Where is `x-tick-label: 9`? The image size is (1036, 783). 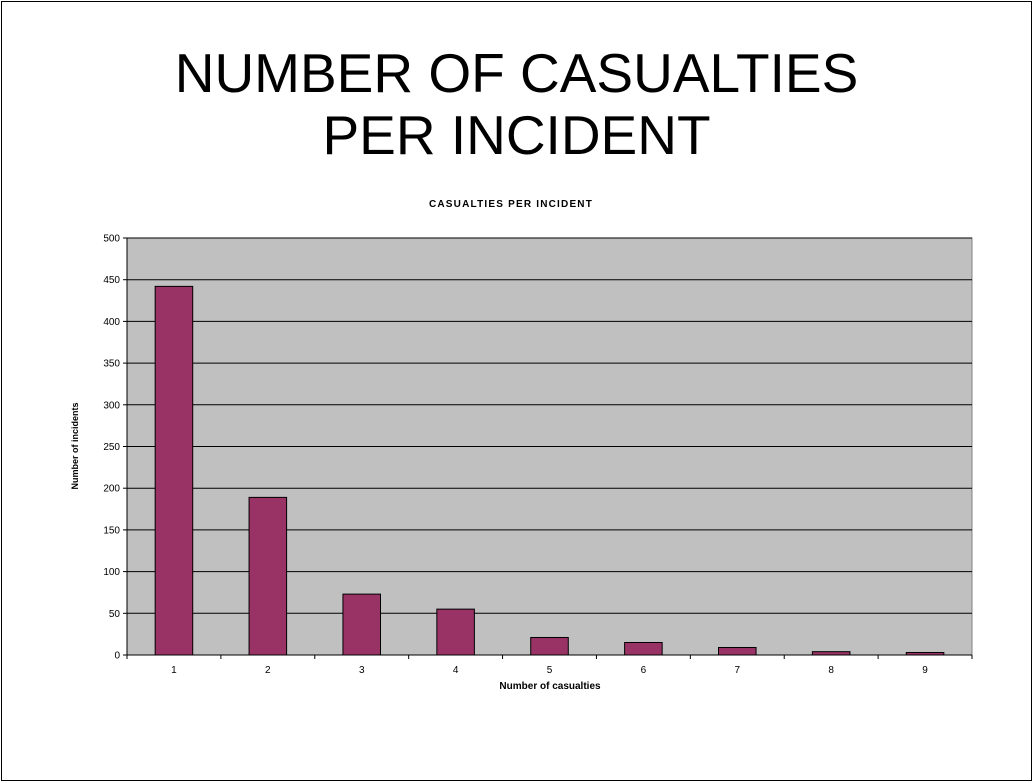
x-tick-label: 9 is located at coordinates (925, 670).